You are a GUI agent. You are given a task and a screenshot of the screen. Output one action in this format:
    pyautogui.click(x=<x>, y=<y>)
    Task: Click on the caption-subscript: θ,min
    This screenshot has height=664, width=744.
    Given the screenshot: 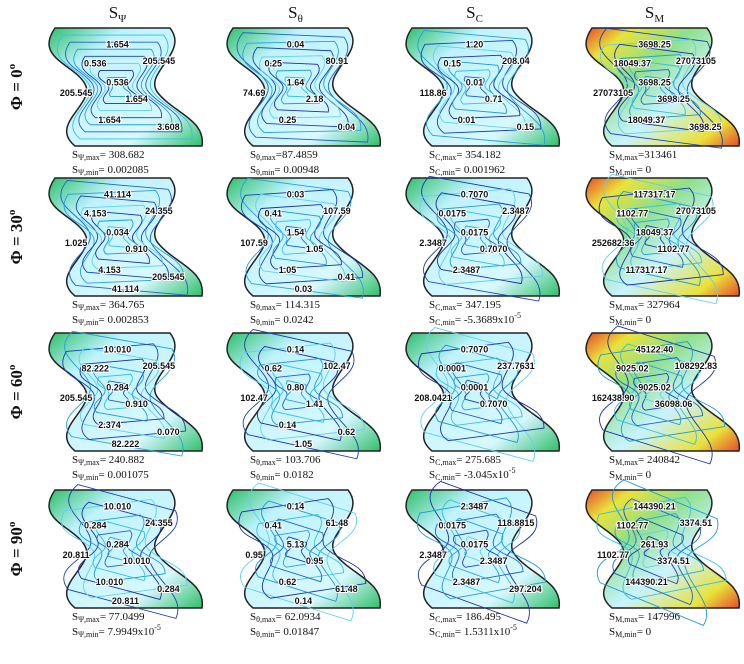 What is the action you would take?
    pyautogui.click(x=265, y=322)
    